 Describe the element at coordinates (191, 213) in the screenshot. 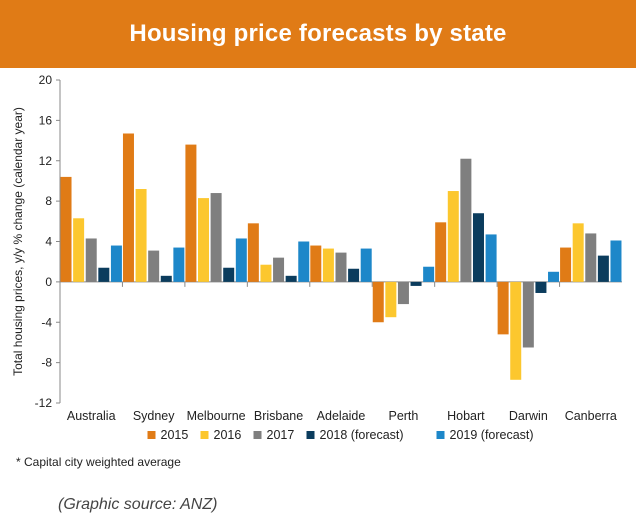

I see `bar-melbourne-2015` at that location.